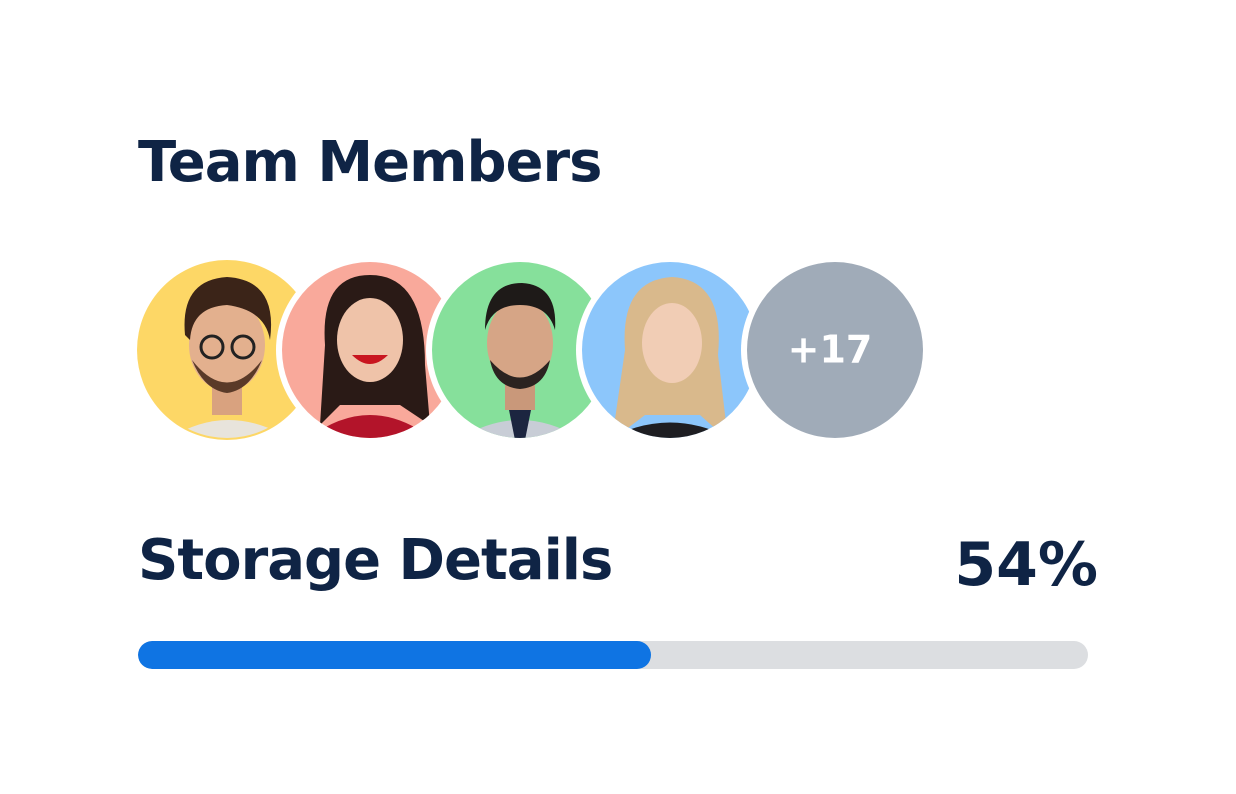  What do you see at coordinates (375, 560) in the screenshot?
I see `storage-title: Storage Details` at bounding box center [375, 560].